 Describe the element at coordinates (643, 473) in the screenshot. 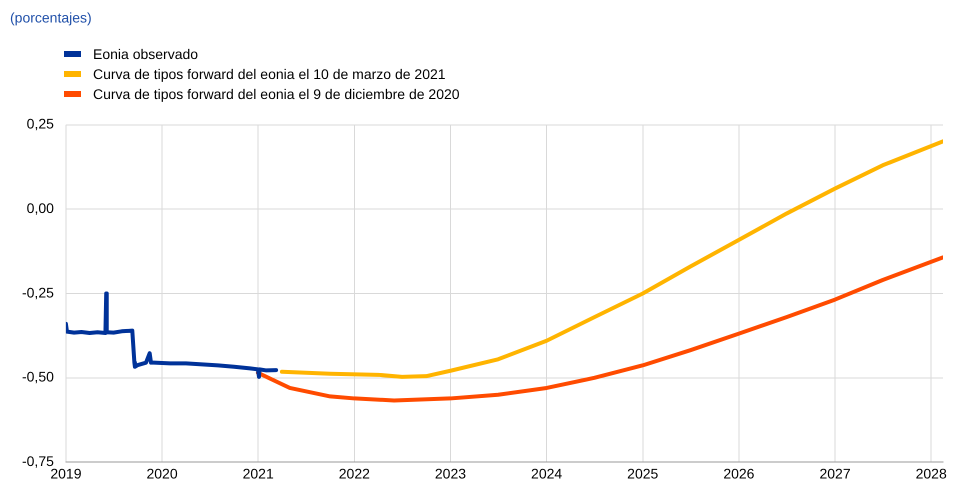

I see `x-tick-label: 2025` at that location.